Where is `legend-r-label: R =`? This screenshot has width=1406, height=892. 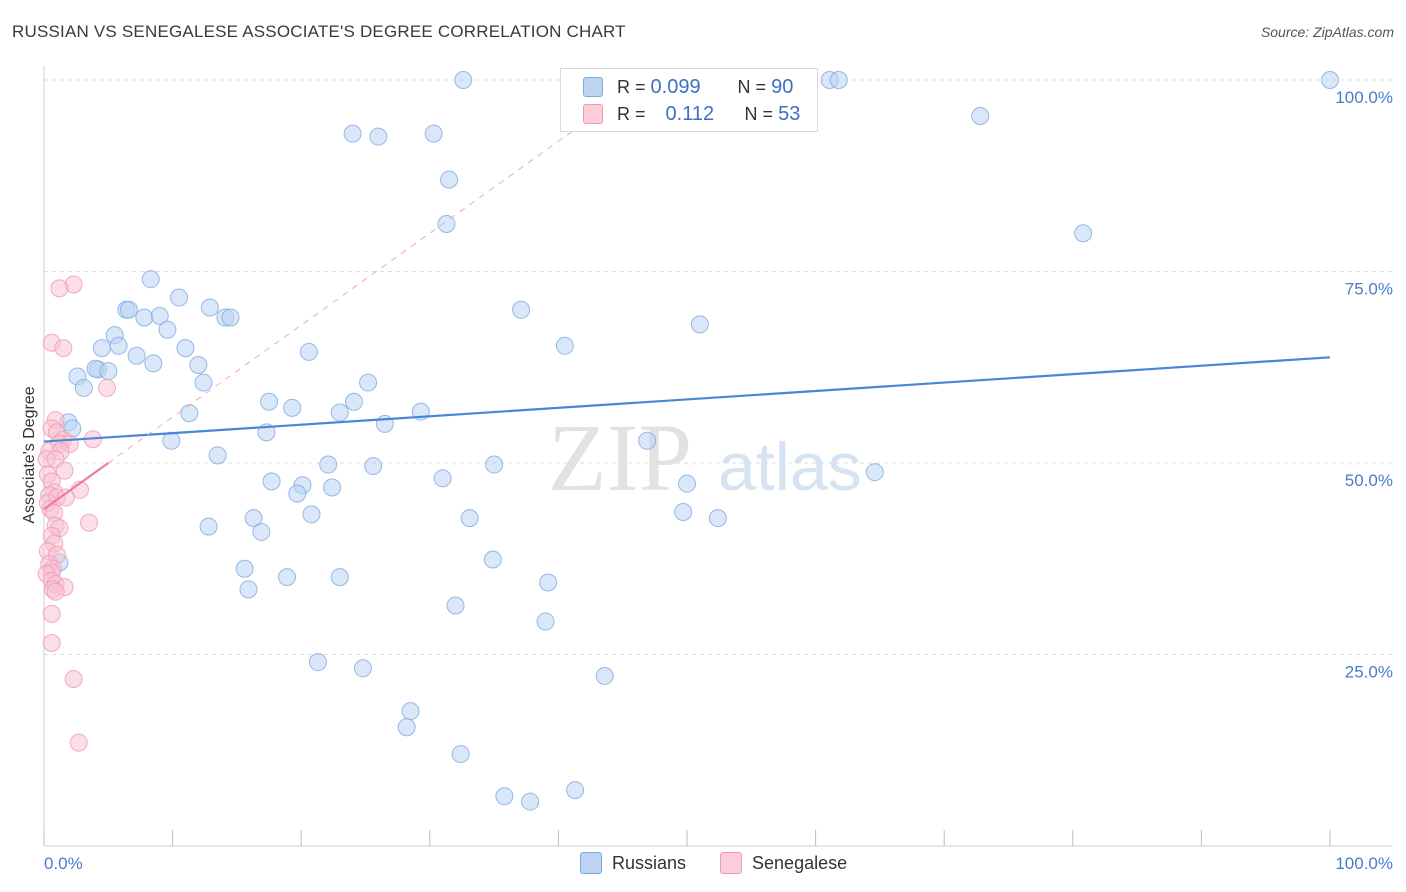
legend-r-label: R = is located at coordinates (631, 86).